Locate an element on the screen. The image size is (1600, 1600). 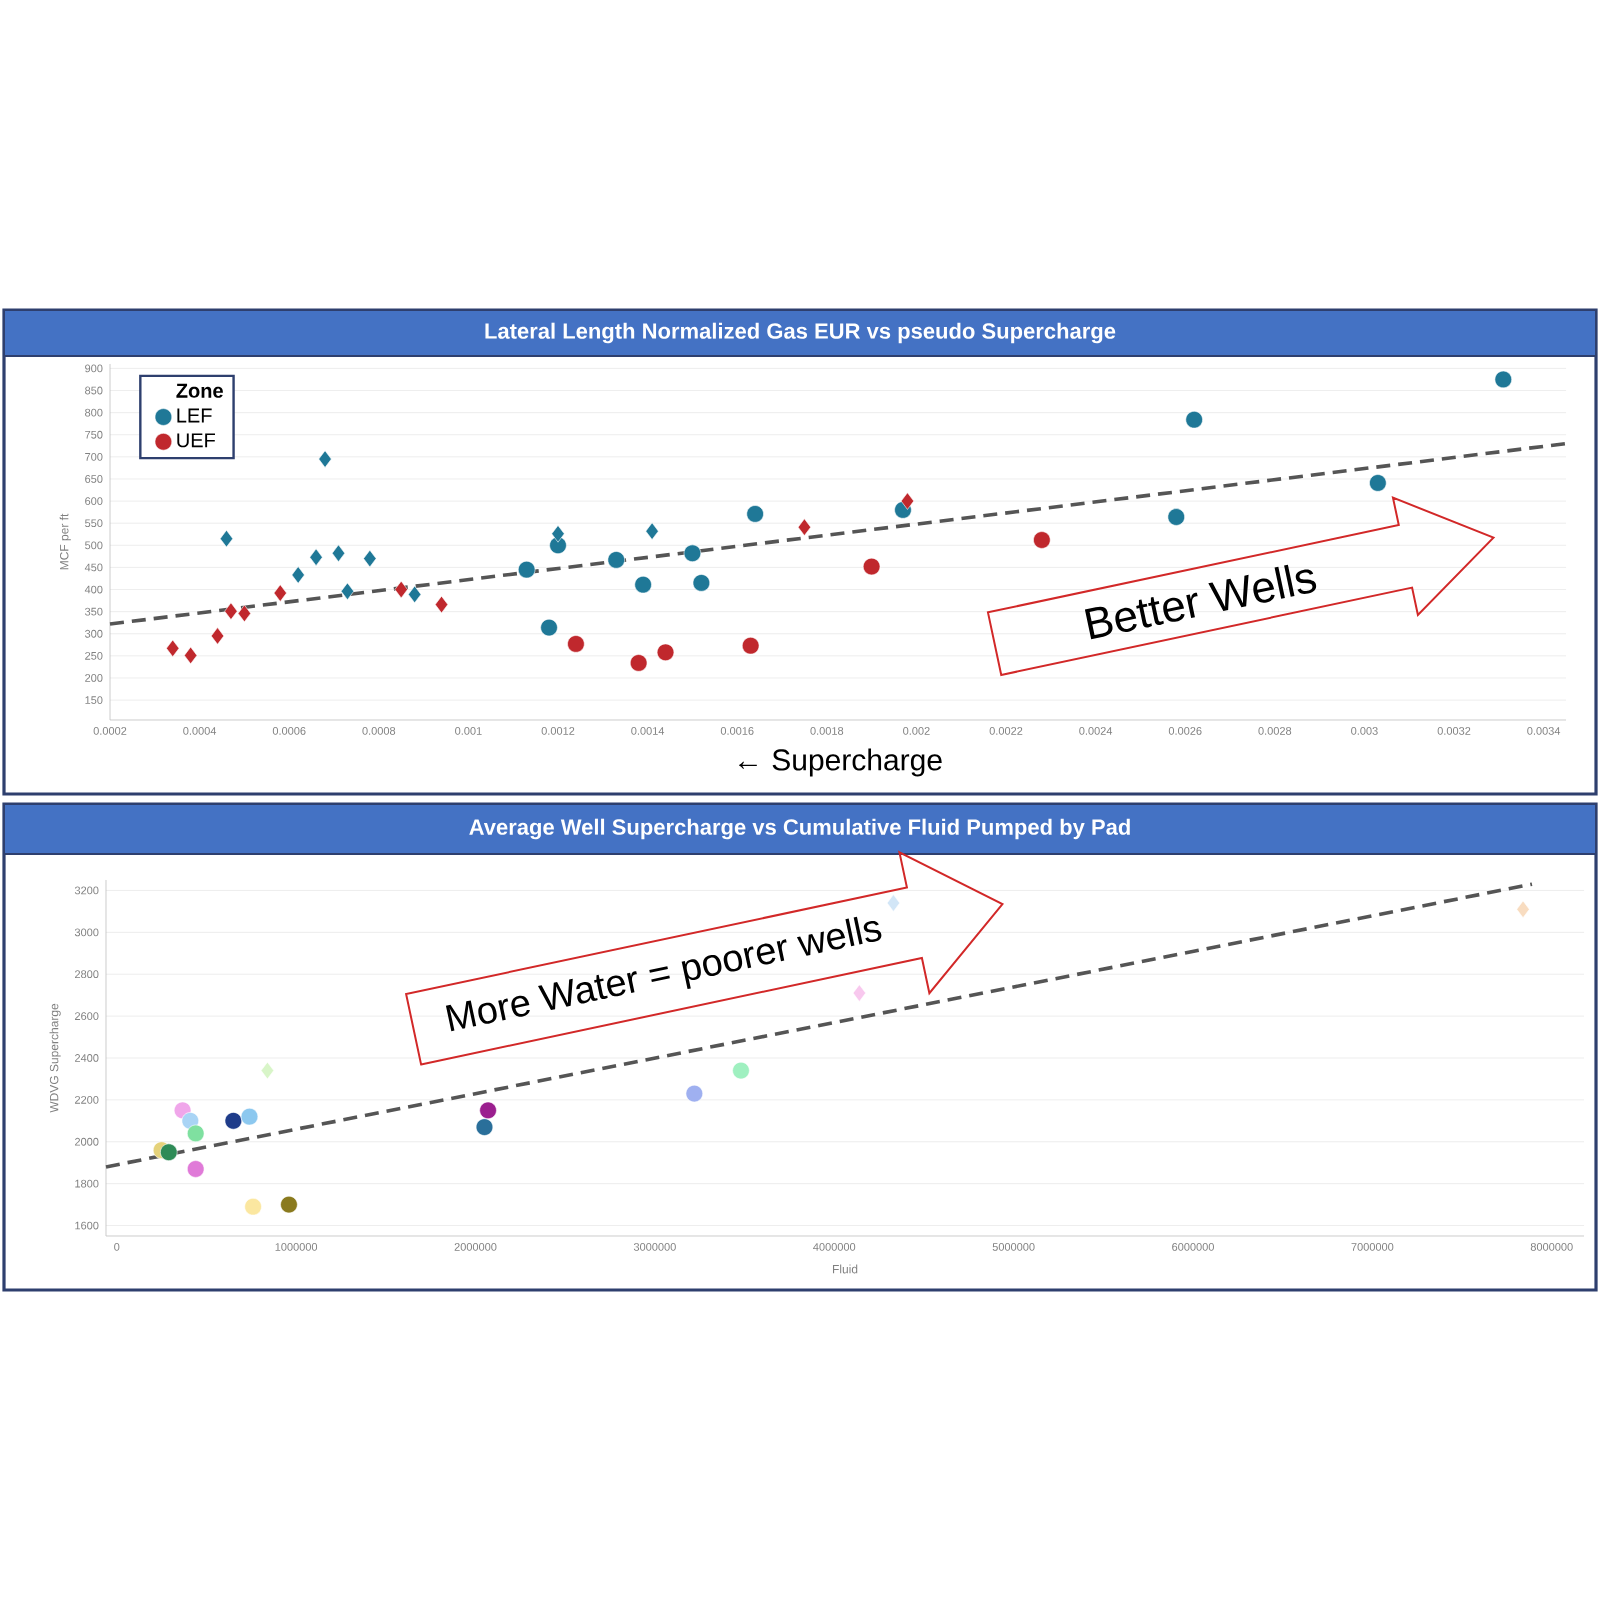
chart-title: Lateral Length Normalized Gas EUR vs pseudo Supercharge is located at coordinates (800, 333).